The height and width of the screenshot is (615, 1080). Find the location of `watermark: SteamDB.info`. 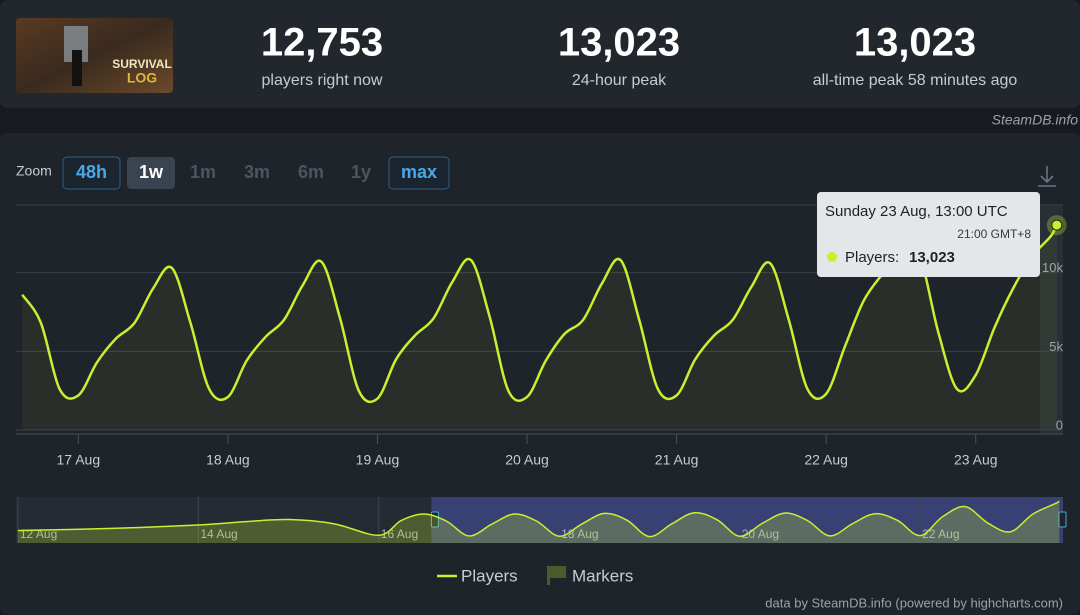

watermark: SteamDB.info is located at coordinates (1035, 120).